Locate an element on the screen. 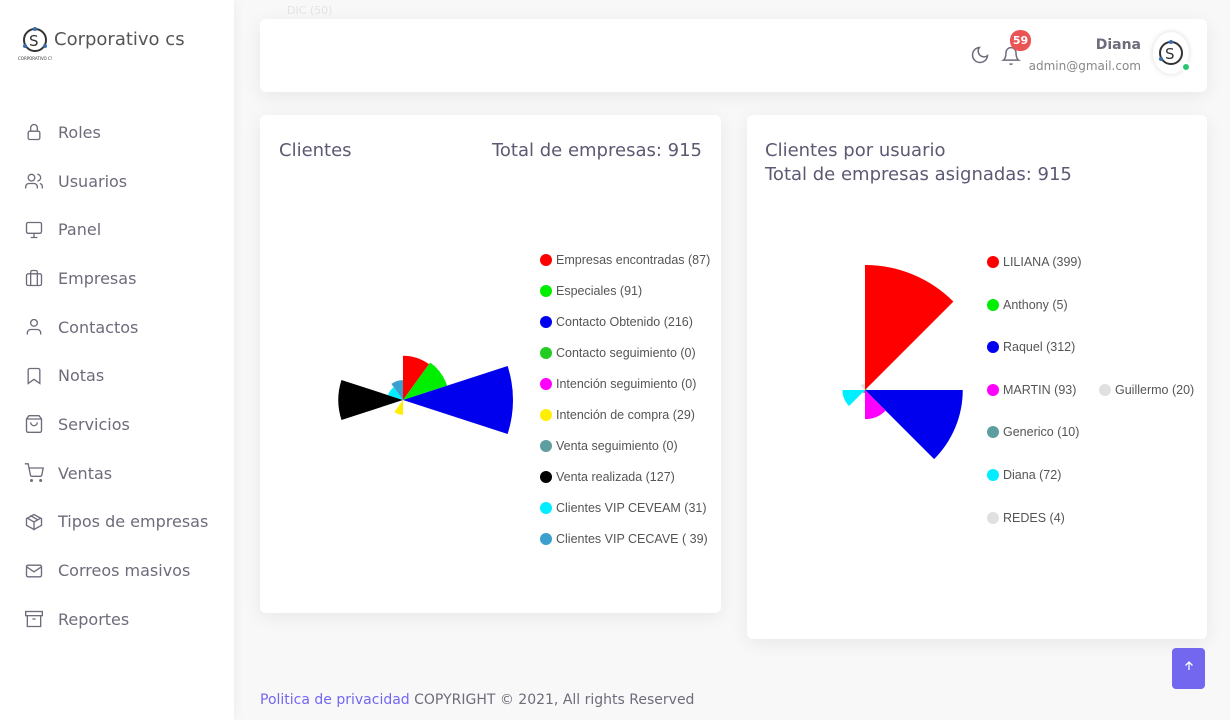 The height and width of the screenshot is (720, 1230). sidebar-item-label: Usuarios is located at coordinates (93, 181).